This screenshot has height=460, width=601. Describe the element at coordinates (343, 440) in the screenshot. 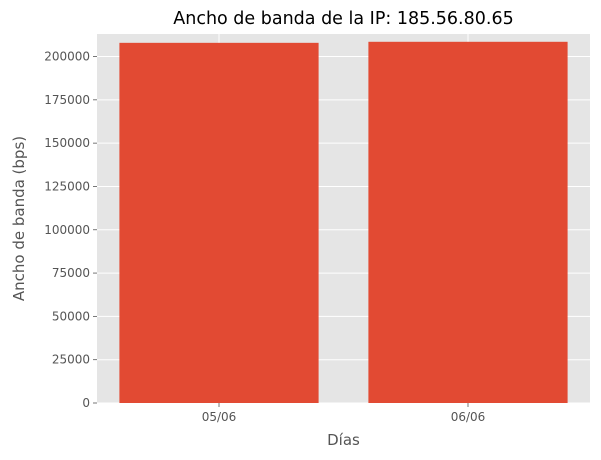

I see `x-axis-label: Días` at that location.